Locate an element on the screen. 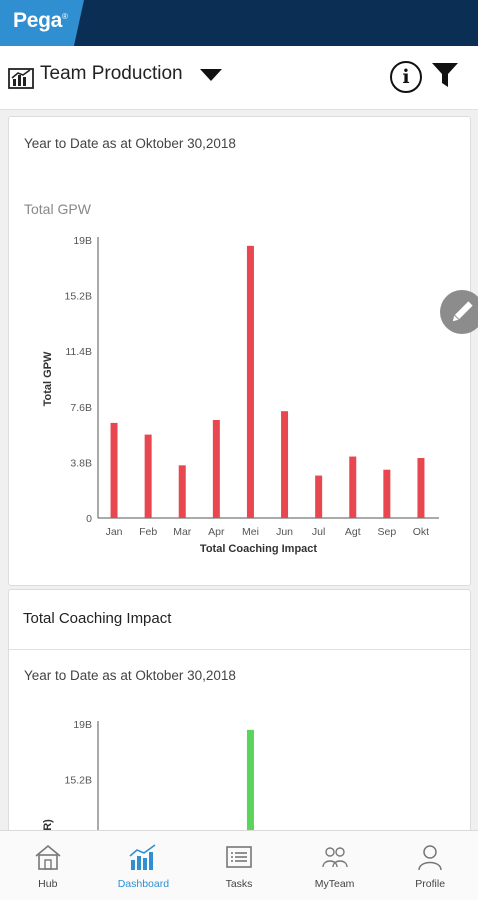 The height and width of the screenshot is (900, 478). x-tick-label: Jul is located at coordinates (318, 532).